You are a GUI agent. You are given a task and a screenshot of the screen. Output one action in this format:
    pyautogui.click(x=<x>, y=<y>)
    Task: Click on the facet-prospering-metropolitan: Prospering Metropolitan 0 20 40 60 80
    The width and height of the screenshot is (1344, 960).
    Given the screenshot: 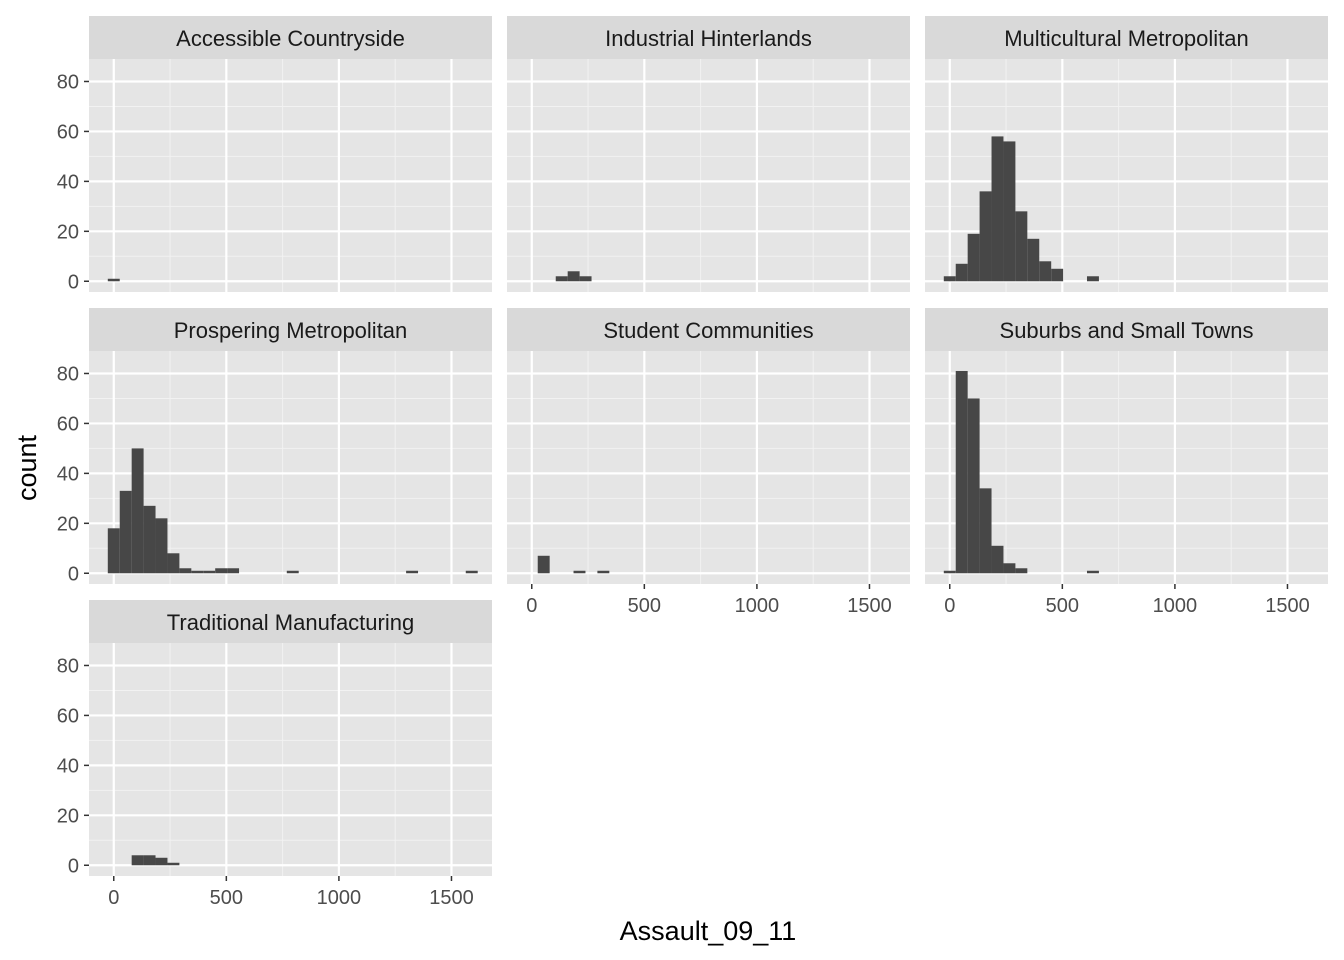 What is the action you would take?
    pyautogui.click(x=274, y=446)
    